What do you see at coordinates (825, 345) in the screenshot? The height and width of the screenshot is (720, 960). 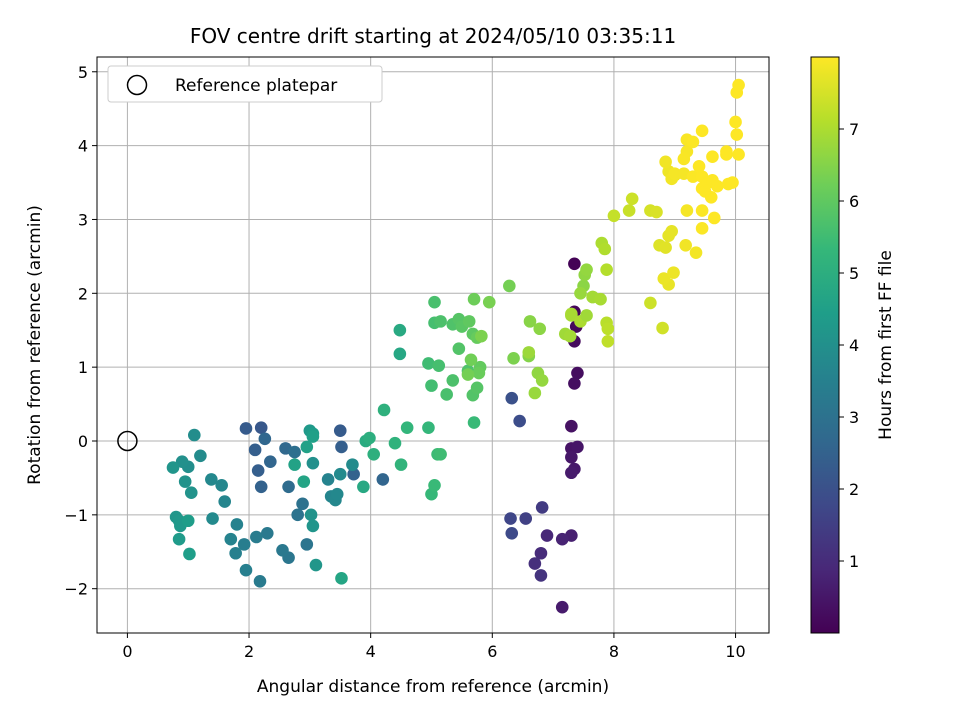 I see `colorbar-gradient` at bounding box center [825, 345].